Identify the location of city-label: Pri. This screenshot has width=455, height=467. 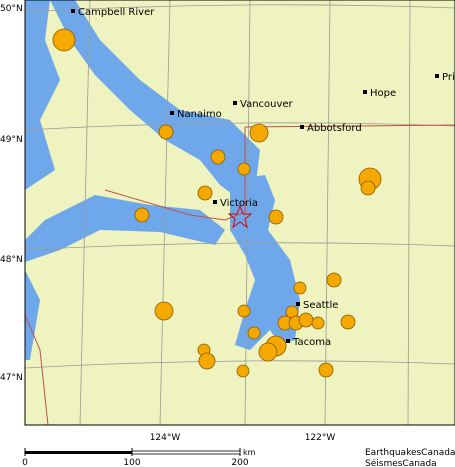
(448, 77).